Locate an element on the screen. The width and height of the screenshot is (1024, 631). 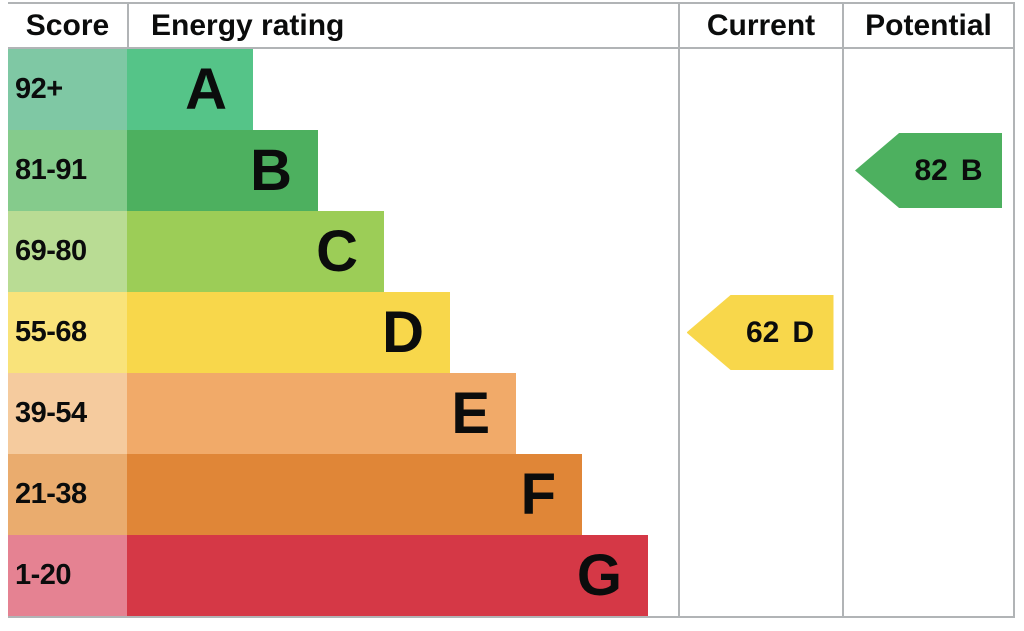
chart-header: Score Energy rating Current Potential is located at coordinates (510, 26).